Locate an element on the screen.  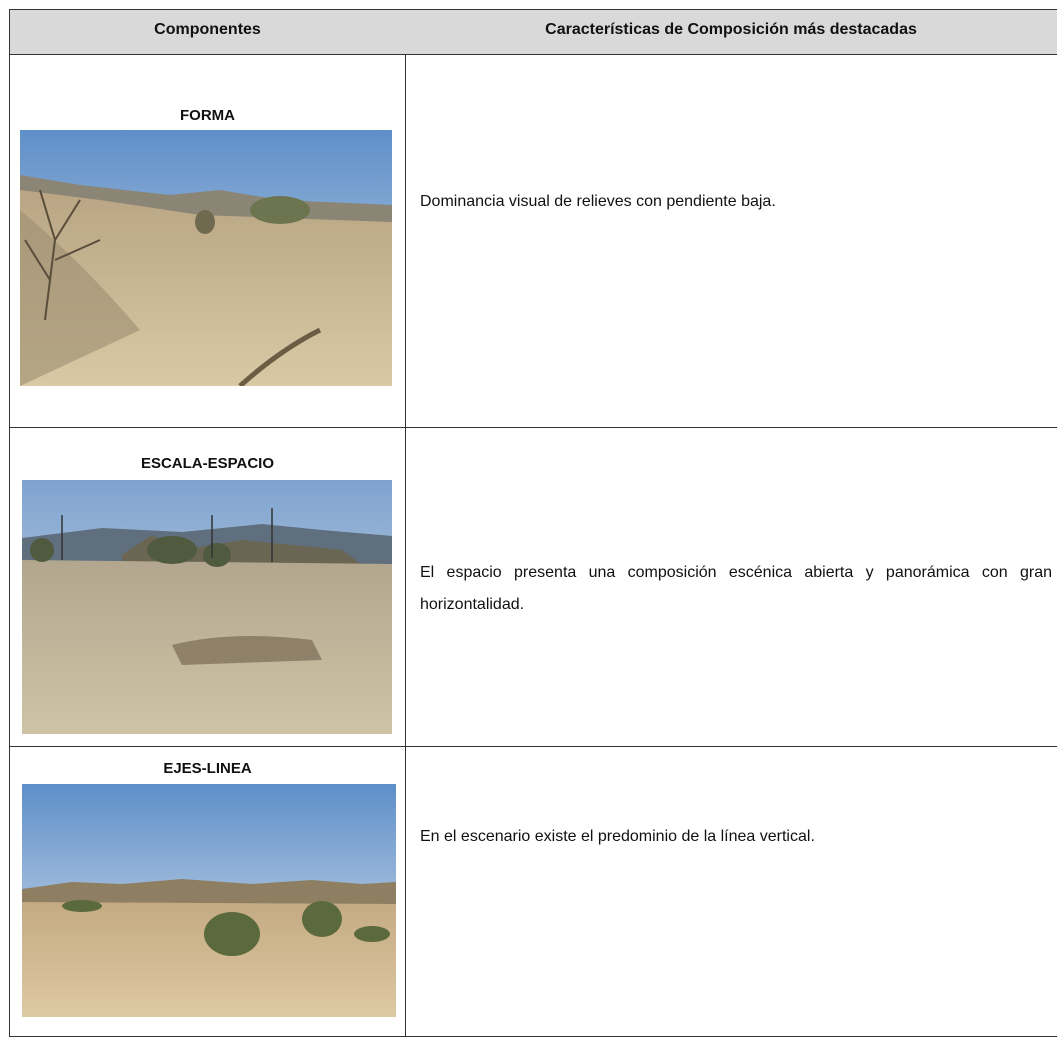
header-text: Componentes is located at coordinates (207, 29).